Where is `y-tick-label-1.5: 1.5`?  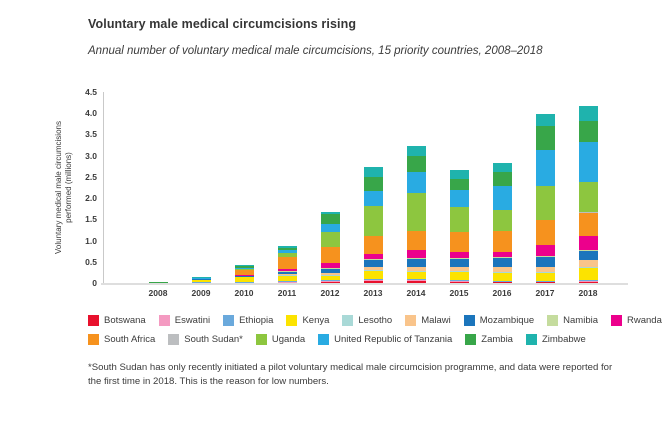 y-tick-label-1.5: 1.5 is located at coordinates (91, 219).